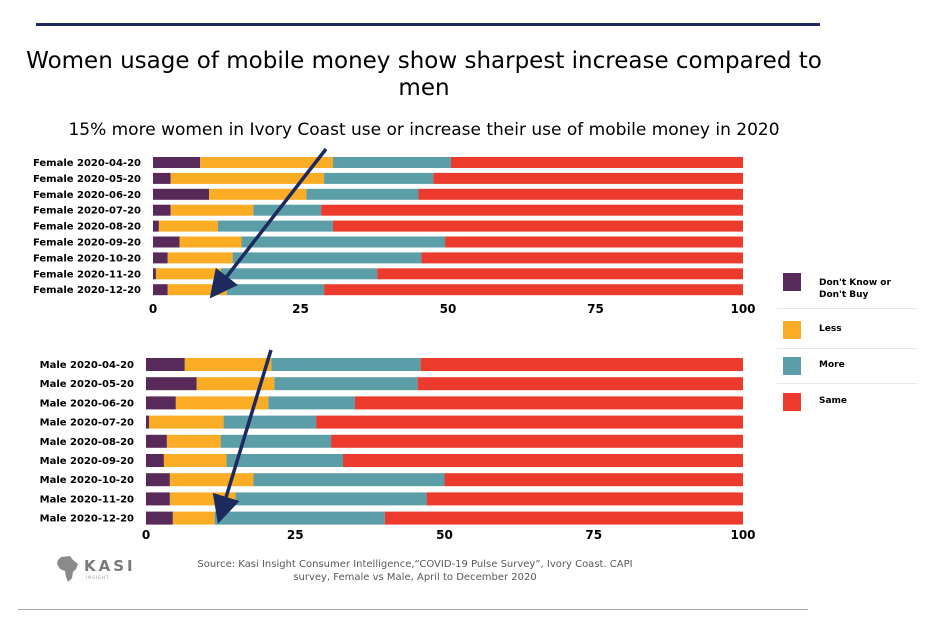 The height and width of the screenshot is (626, 925). I want to click on logo-subtext: INSIGHT, so click(98, 577).